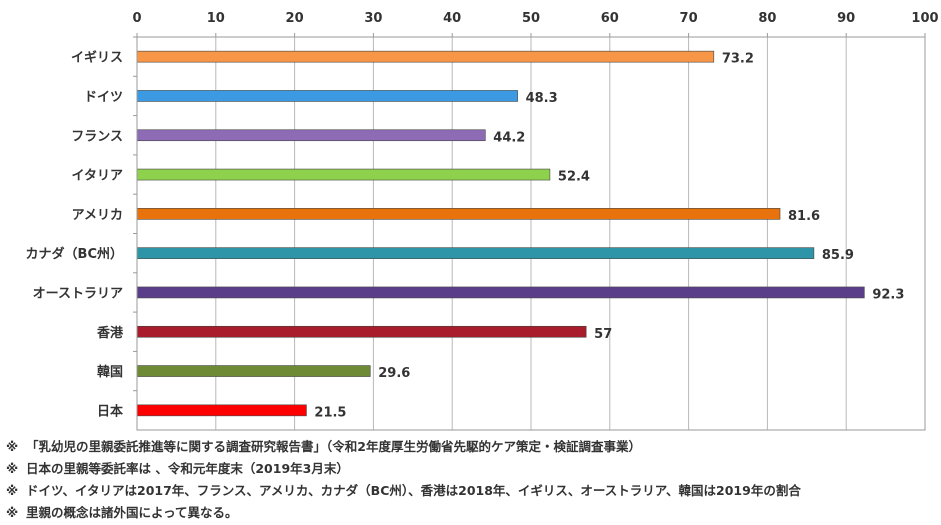  I want to click on x-tick-label: 40, so click(452, 18).